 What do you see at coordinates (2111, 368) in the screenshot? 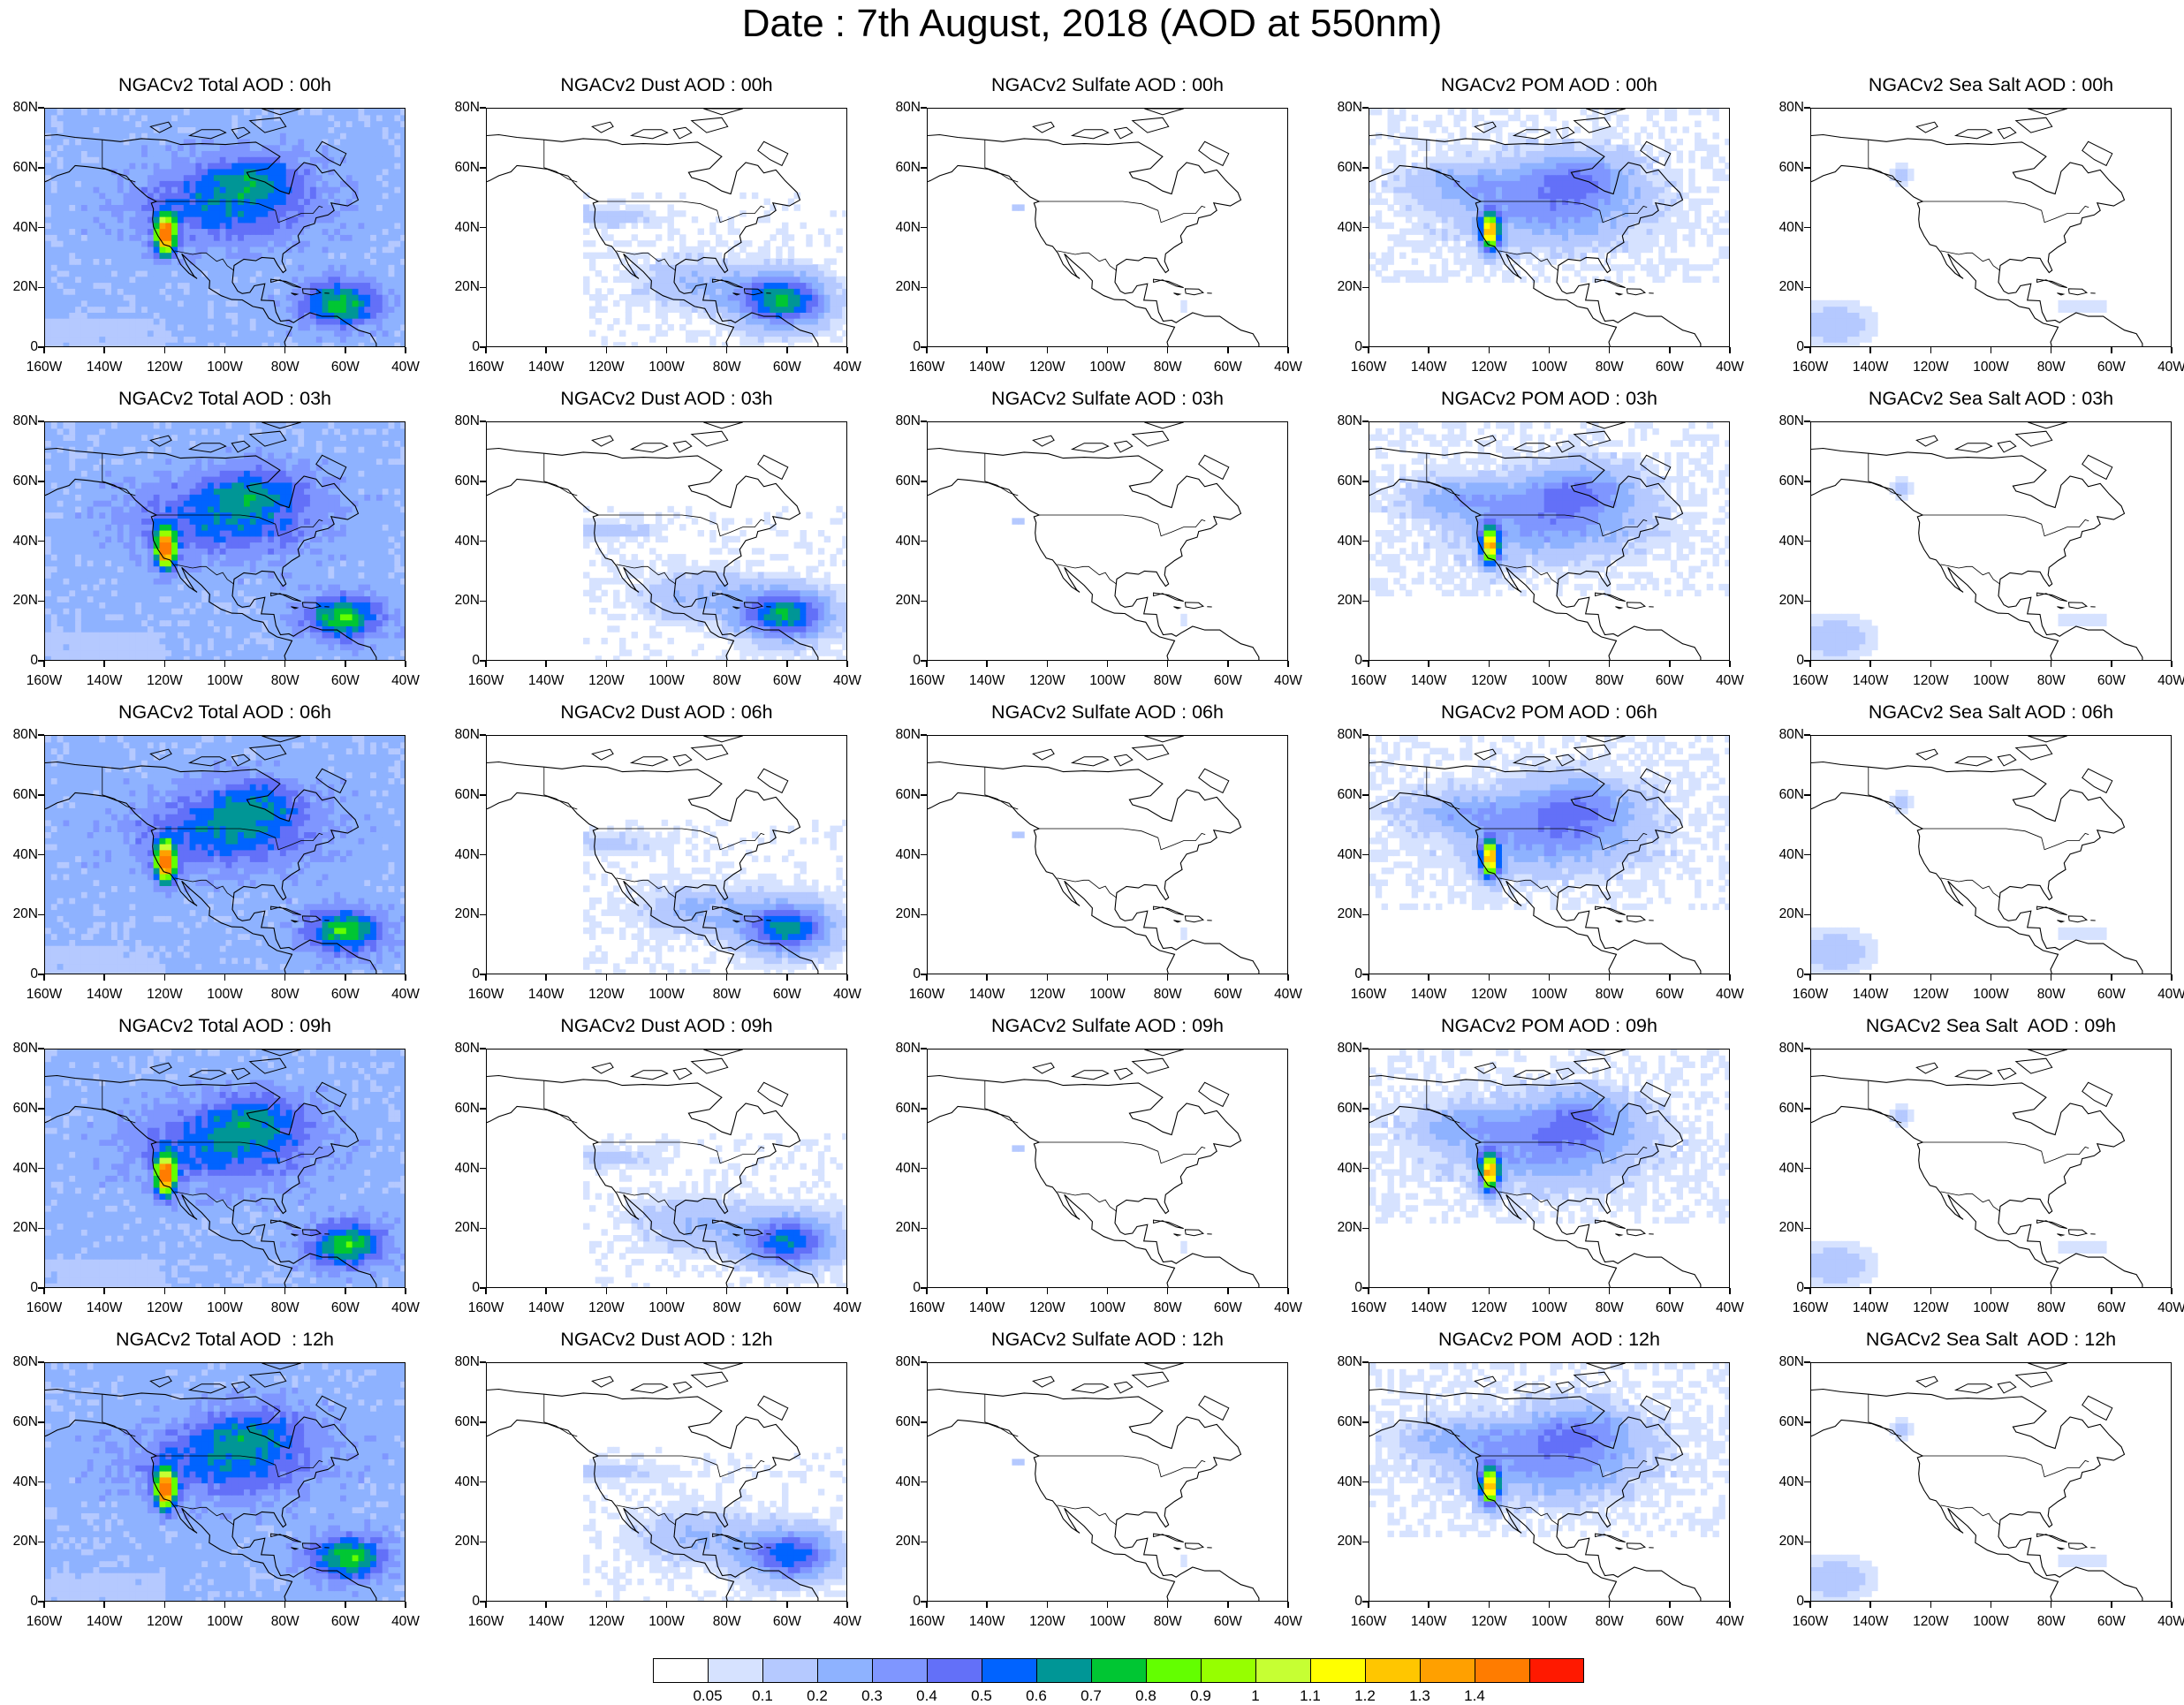
I see `lon-tick-label: 60W` at bounding box center [2111, 368].